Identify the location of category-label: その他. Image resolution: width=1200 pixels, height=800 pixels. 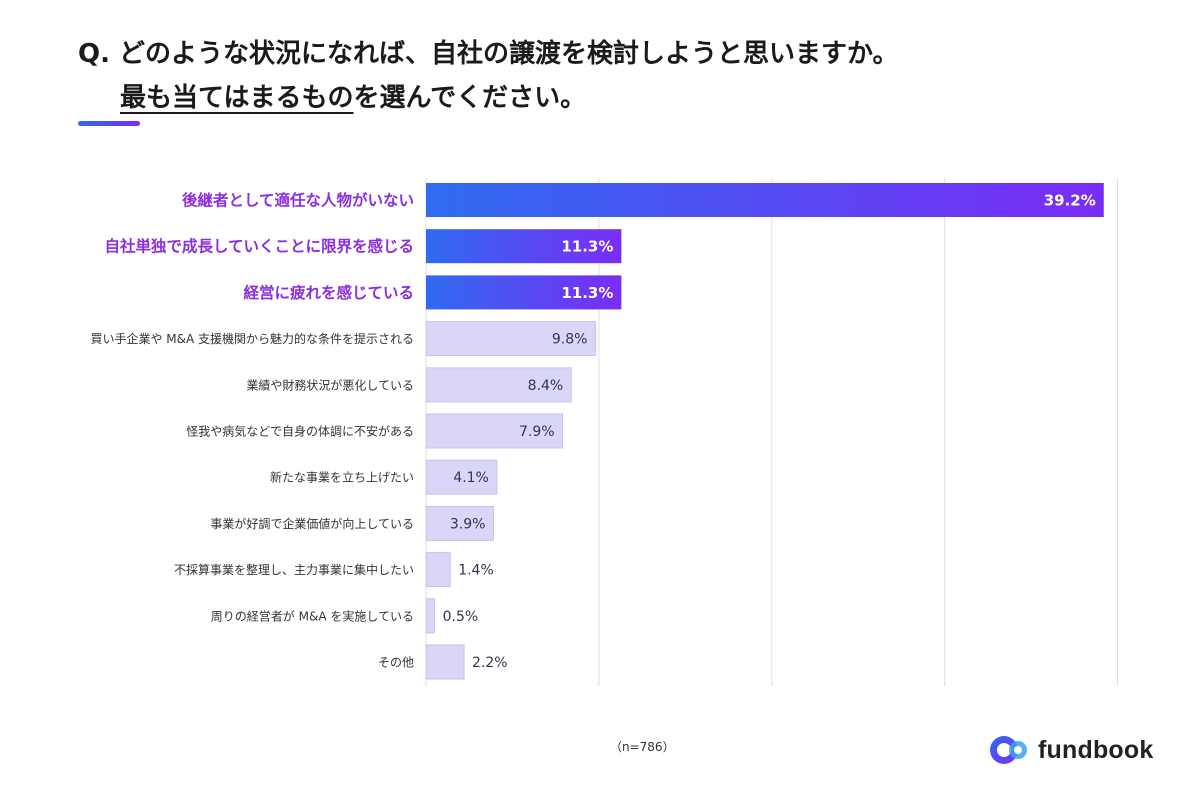
(396, 663).